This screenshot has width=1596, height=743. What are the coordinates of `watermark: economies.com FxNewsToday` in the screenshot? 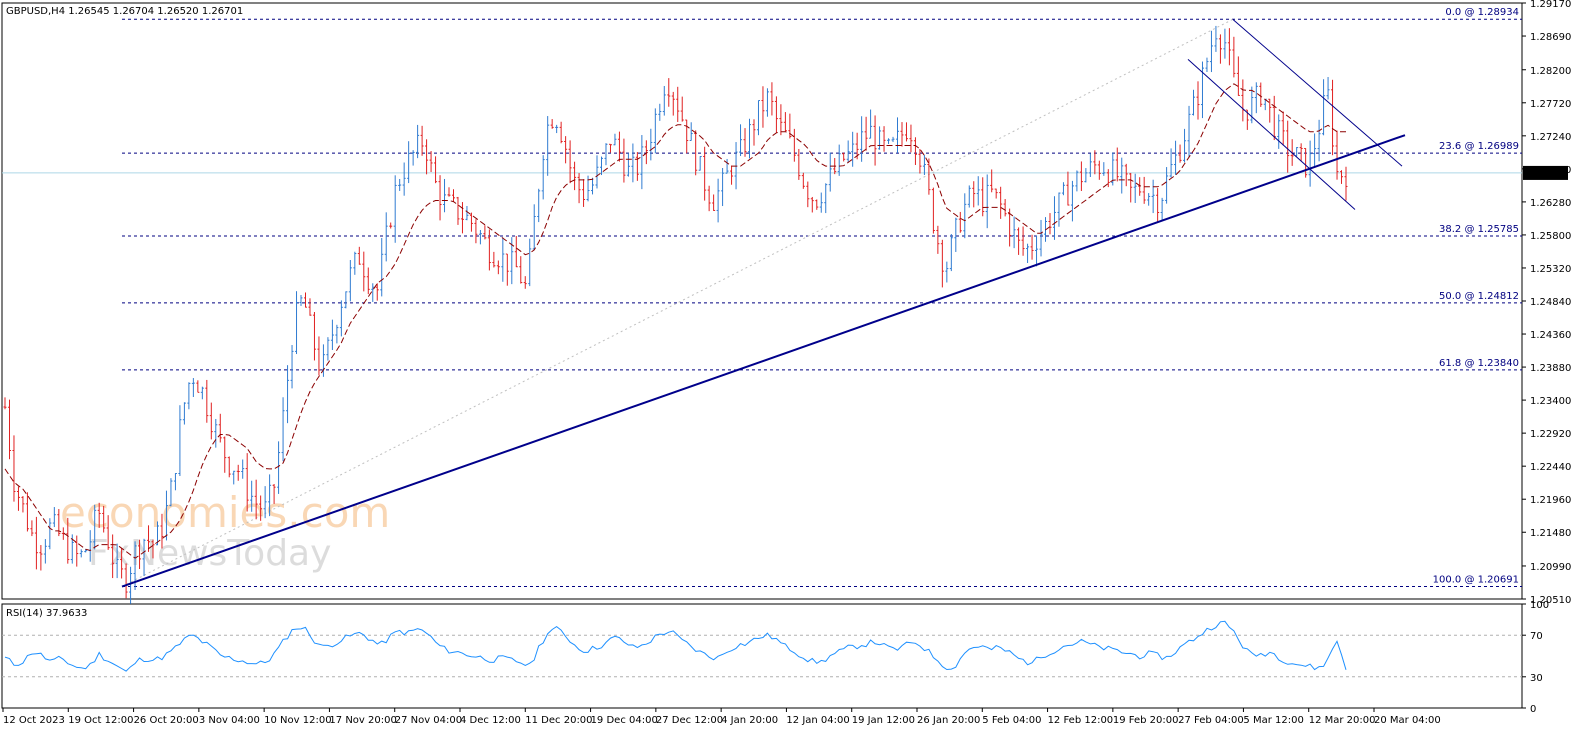 It's located at (225, 531).